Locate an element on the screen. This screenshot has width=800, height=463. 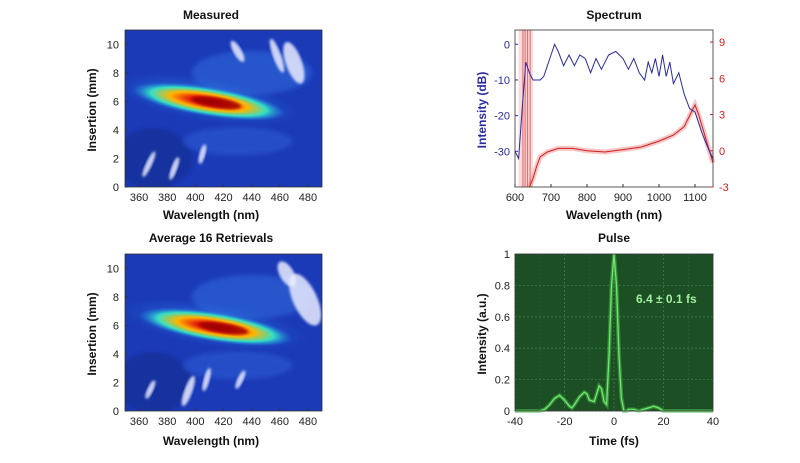
pulse-xtick-label: 20 is located at coordinates (663, 422).